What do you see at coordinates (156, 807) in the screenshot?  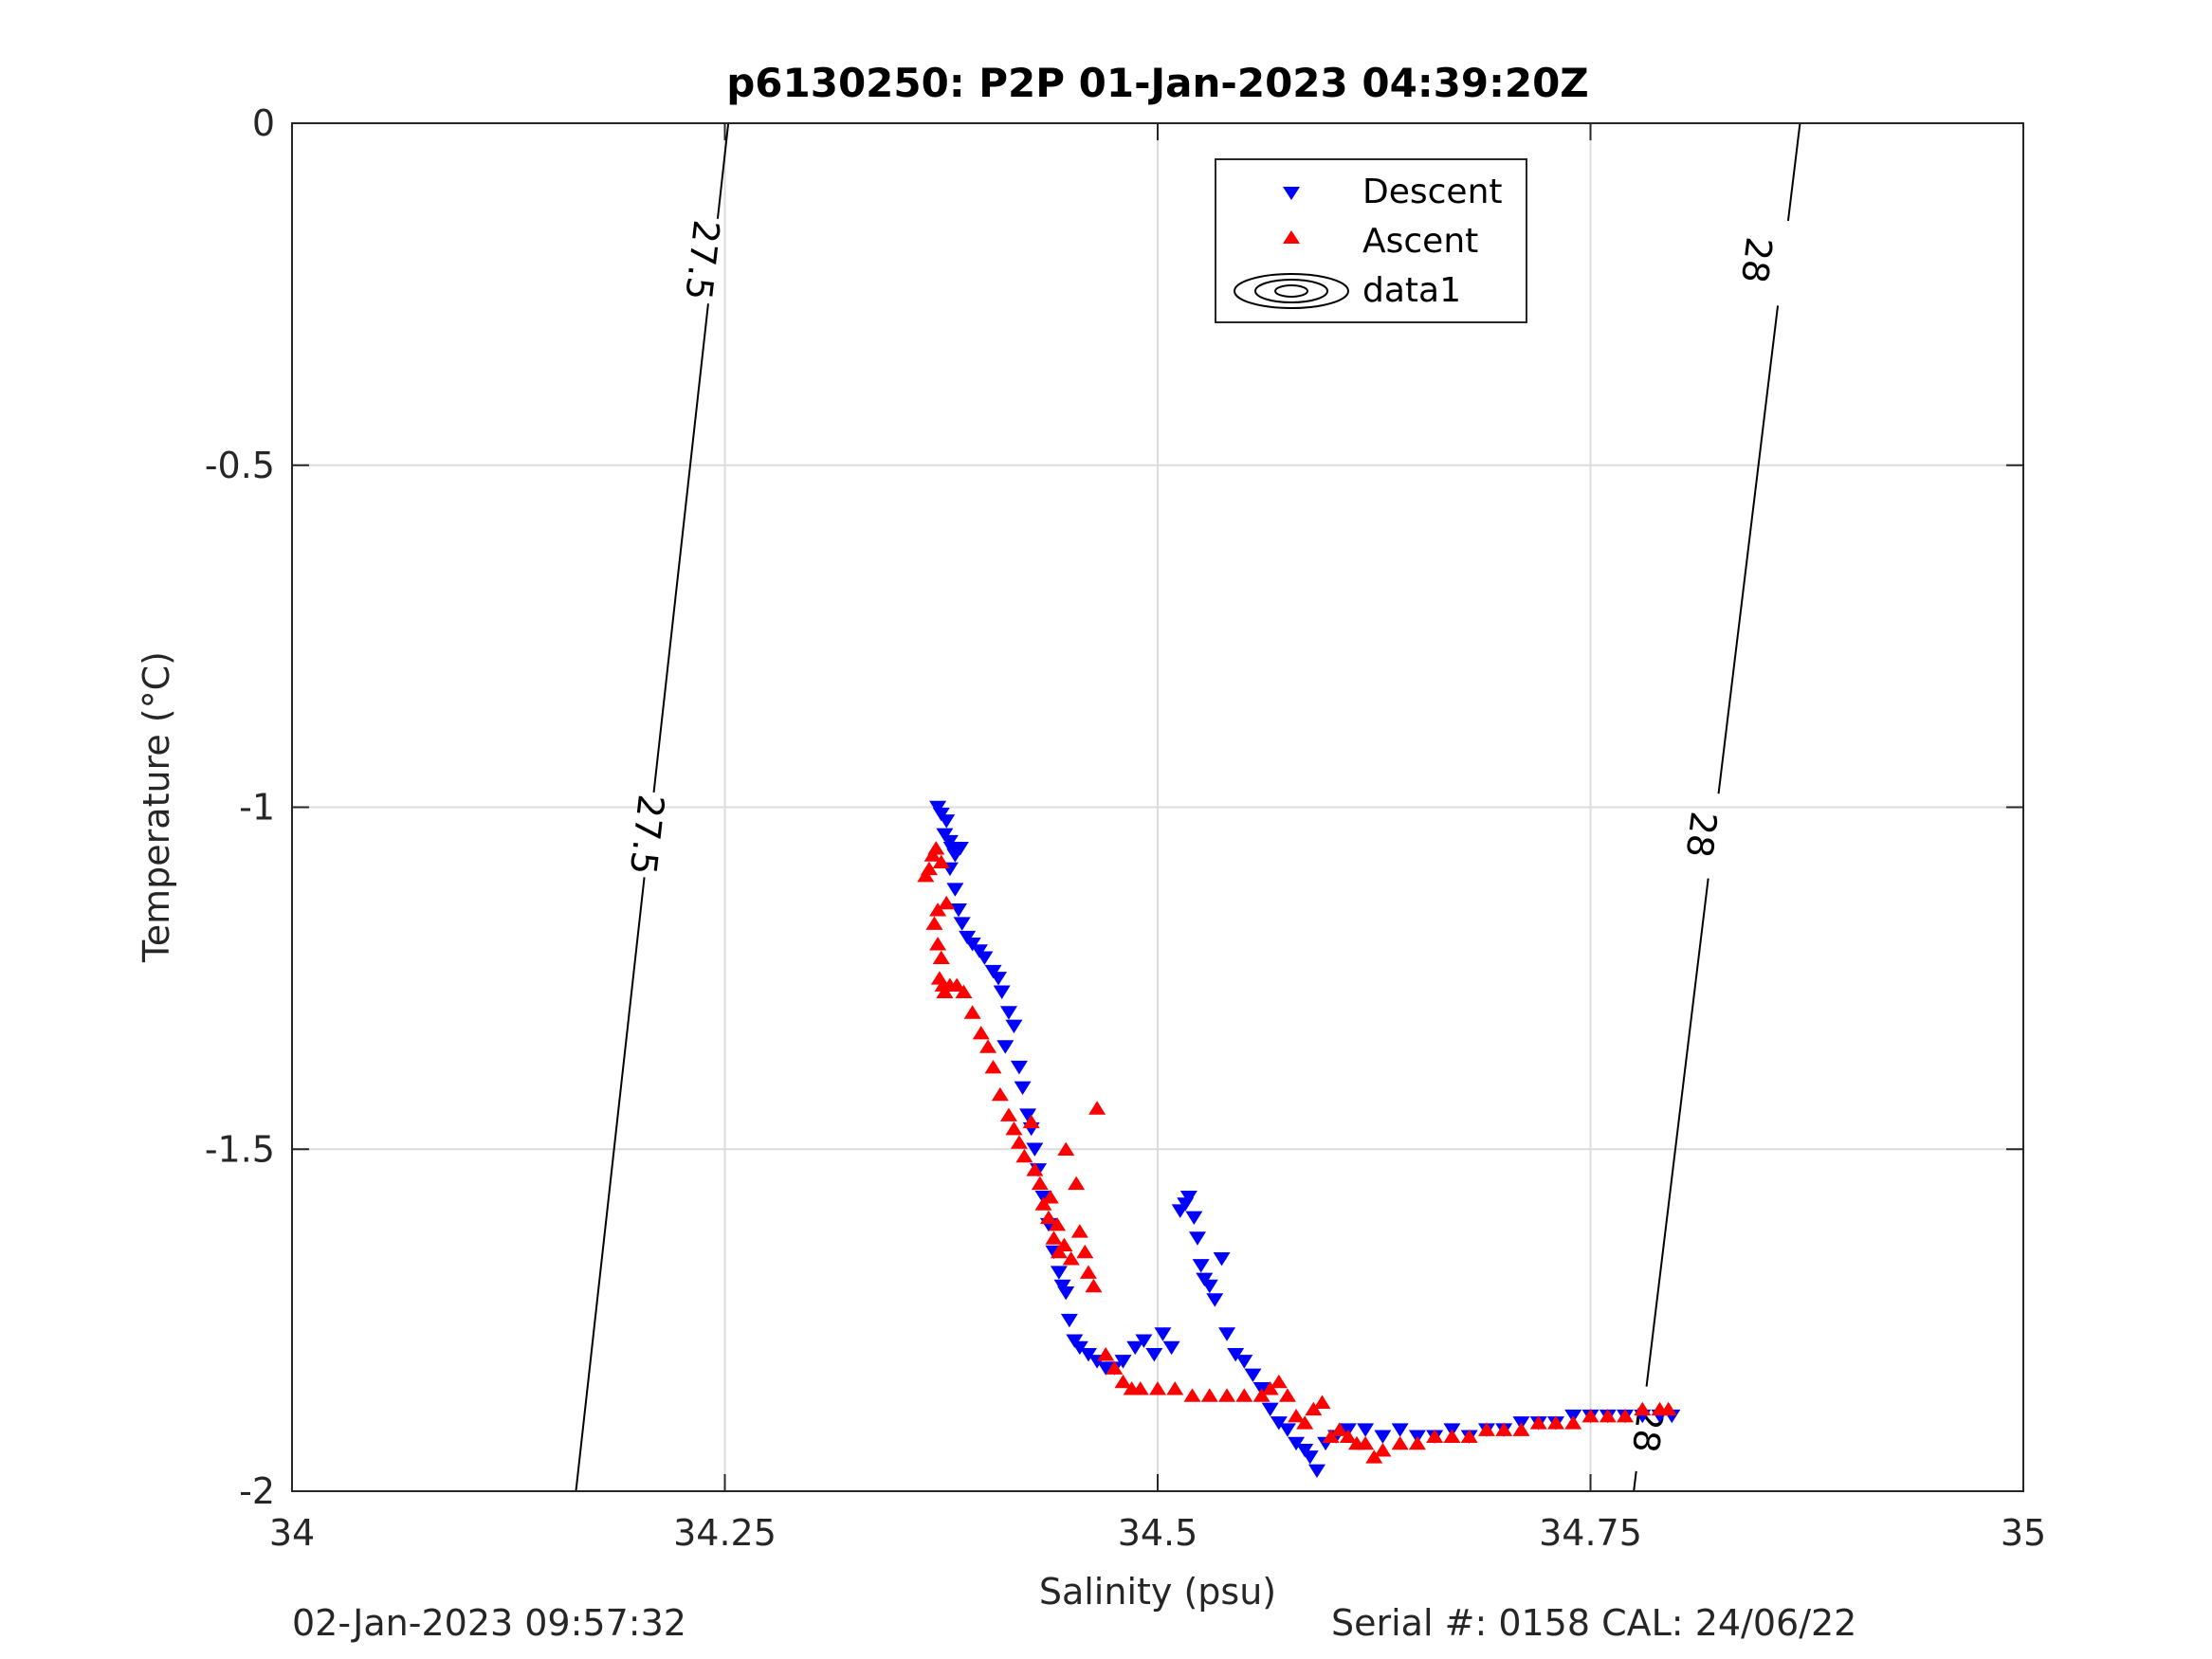 I see `y-axis-label: Temperature (°C)` at bounding box center [156, 807].